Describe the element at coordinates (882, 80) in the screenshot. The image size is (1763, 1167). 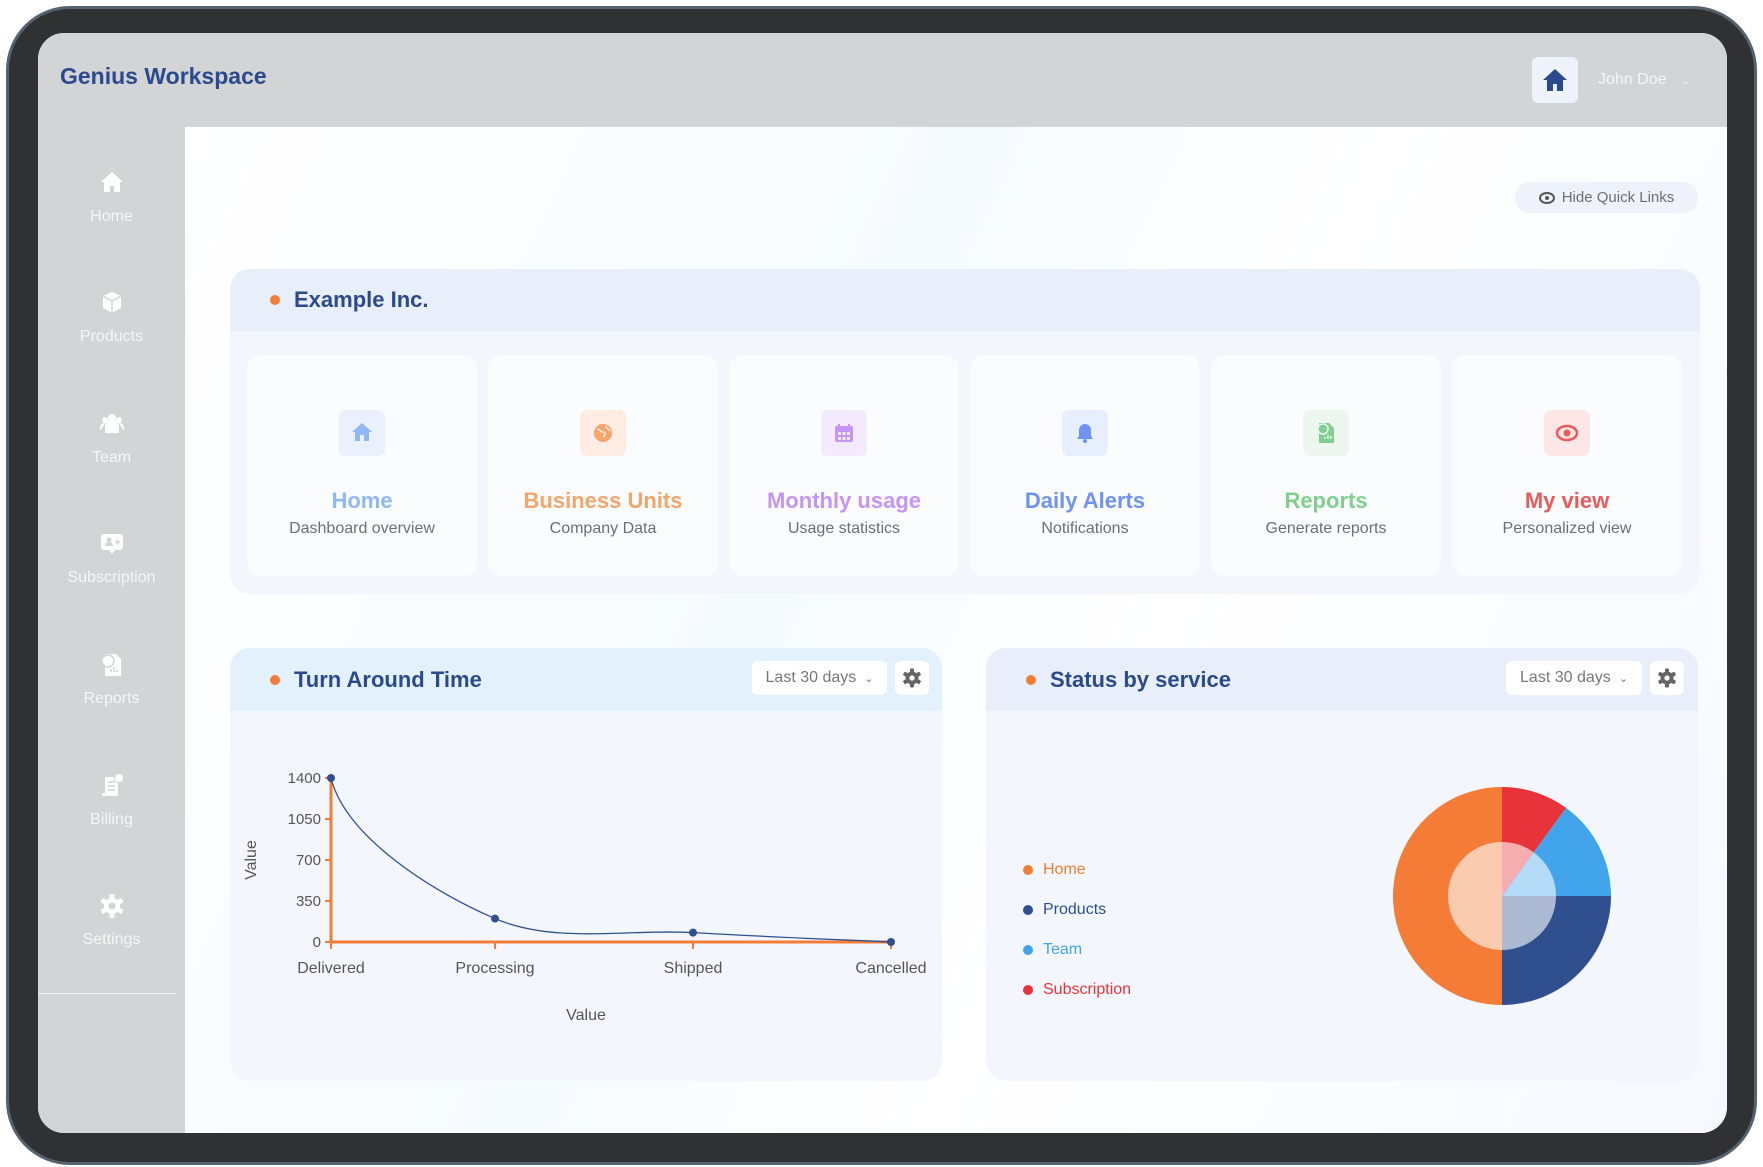
I see `top-header: Genius Workspace John Doe ⌄` at that location.